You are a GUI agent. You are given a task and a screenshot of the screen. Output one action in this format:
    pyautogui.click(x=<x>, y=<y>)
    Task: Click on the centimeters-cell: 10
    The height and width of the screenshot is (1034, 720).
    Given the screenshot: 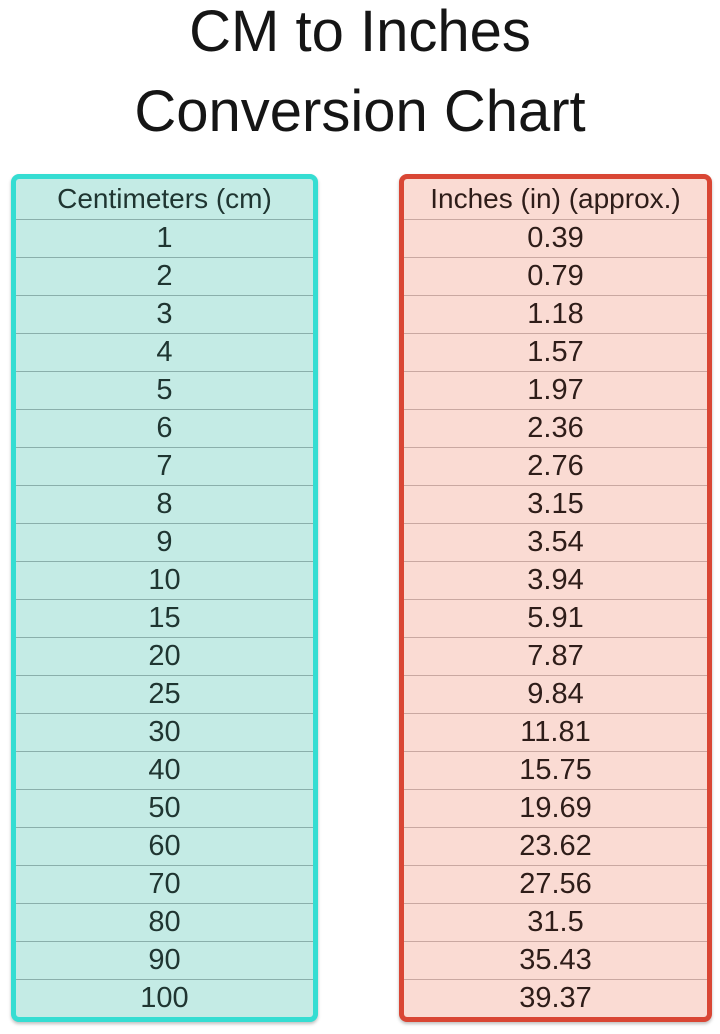 What is the action you would take?
    pyautogui.click(x=164, y=579)
    